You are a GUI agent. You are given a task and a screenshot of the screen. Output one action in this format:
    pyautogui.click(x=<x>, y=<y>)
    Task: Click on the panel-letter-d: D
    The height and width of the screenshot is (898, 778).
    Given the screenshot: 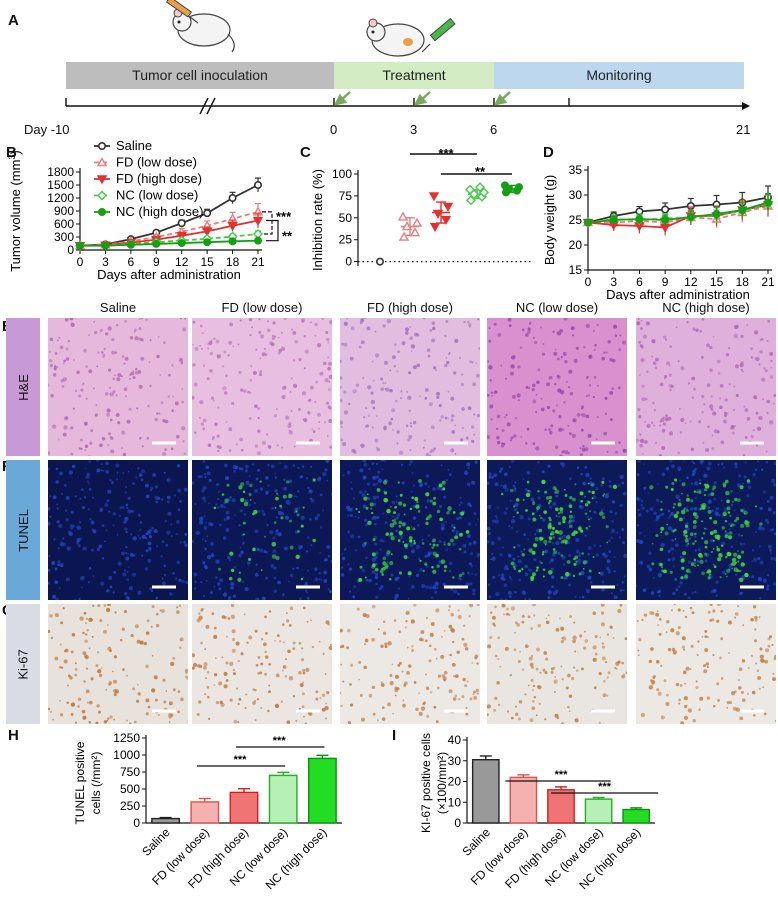 What is the action you would take?
    pyautogui.click(x=548, y=152)
    